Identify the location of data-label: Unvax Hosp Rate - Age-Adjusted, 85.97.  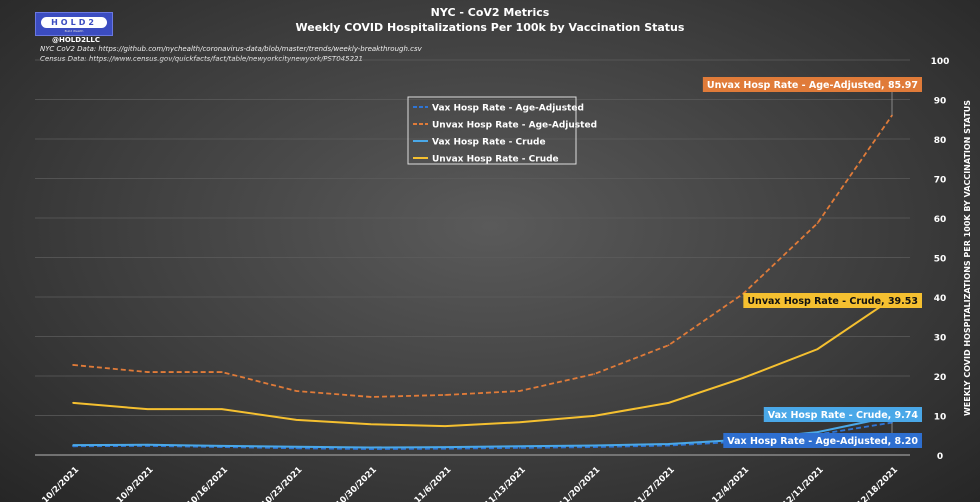
(812, 85).